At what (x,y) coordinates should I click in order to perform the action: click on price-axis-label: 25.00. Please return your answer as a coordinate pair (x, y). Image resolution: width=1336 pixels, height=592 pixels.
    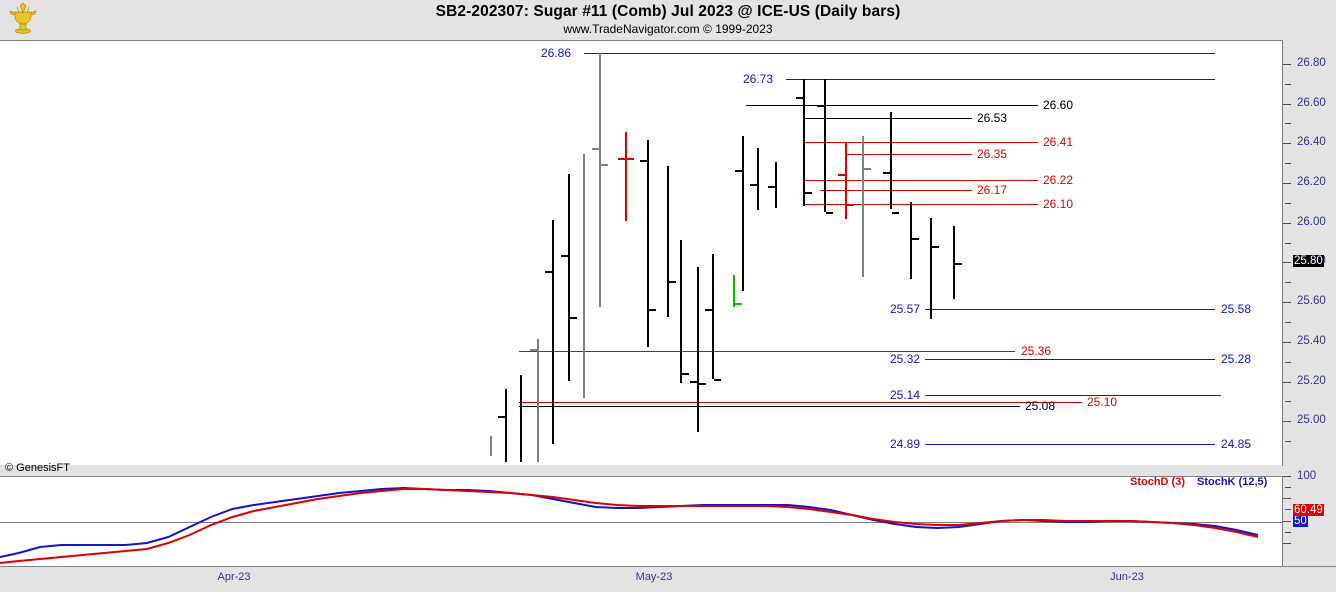
    Looking at the image, I should click on (1311, 420).